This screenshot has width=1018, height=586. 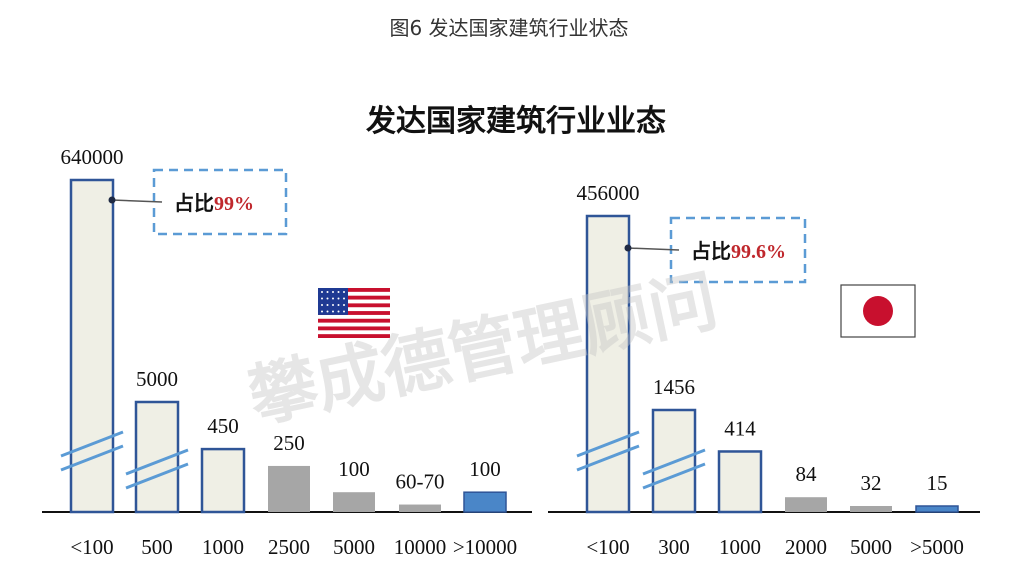 What do you see at coordinates (485, 502) in the screenshot?
I see `bar->10000` at bounding box center [485, 502].